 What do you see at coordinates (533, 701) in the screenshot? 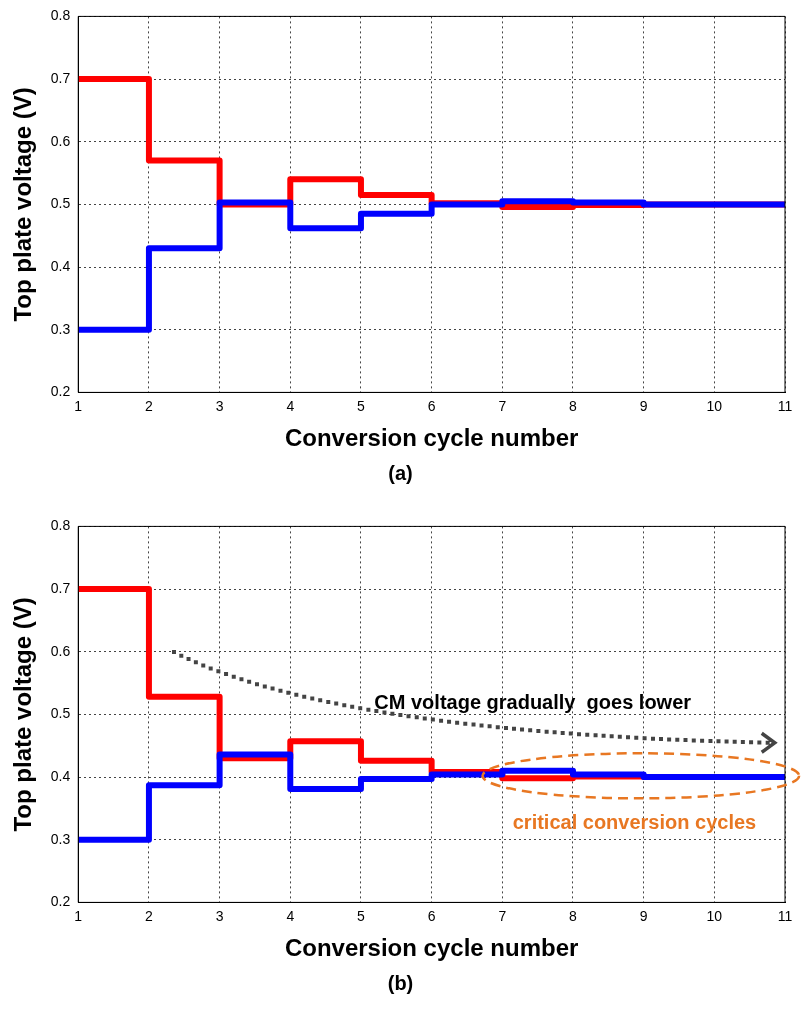
I see `annotation: CM voltage gradually goes lower` at bounding box center [533, 701].